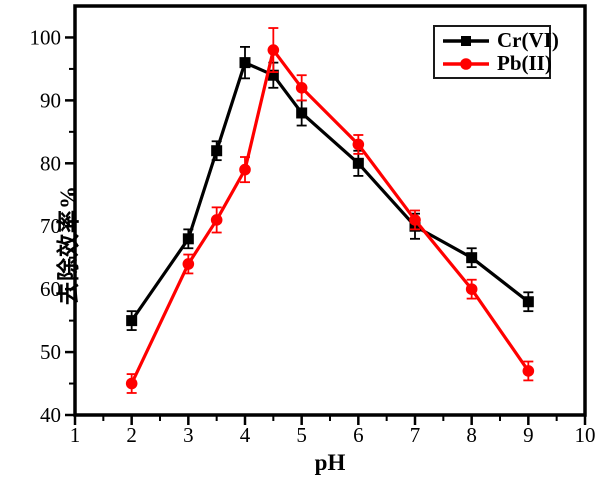 Image resolution: width=600 pixels, height=490 pixels. Describe the element at coordinates (466, 63) in the screenshot. I see `circle-marker-icon` at that location.